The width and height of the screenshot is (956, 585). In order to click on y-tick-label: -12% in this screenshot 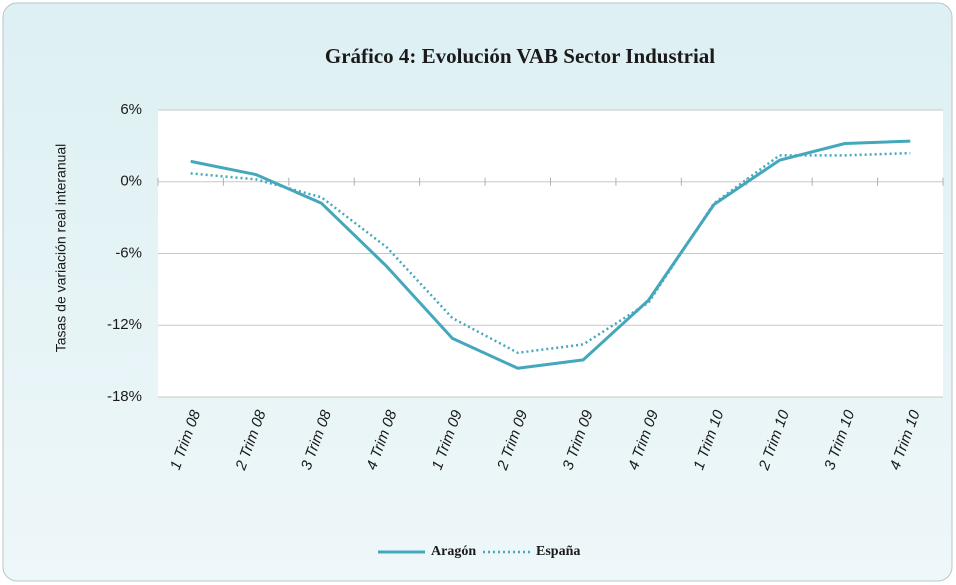, I will do `click(124, 324)`.